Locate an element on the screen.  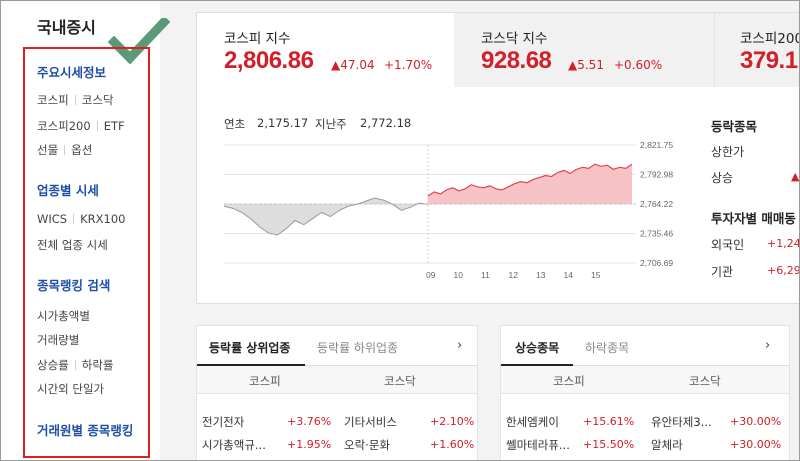
y-tick-label: 2,792.98 is located at coordinates (656, 175).